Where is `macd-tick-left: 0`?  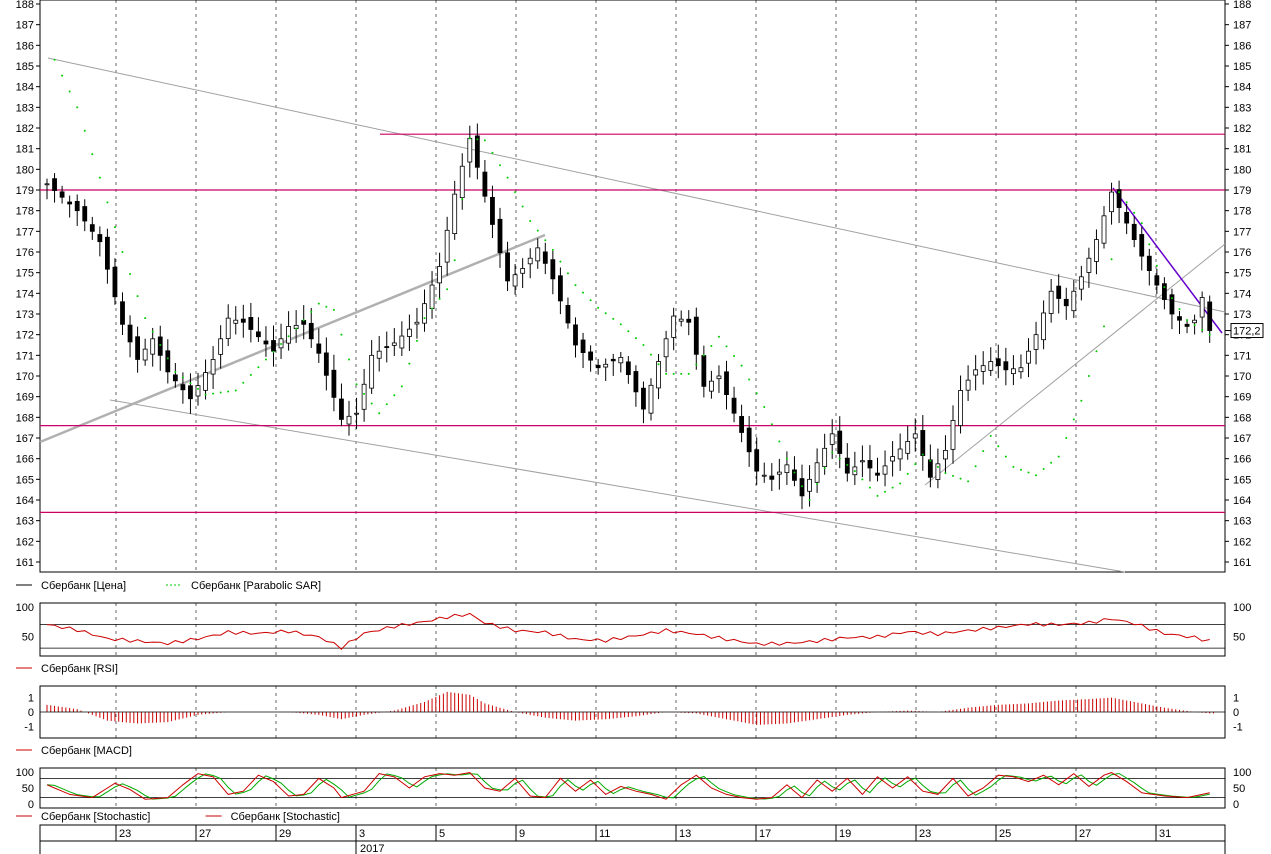 macd-tick-left: 0 is located at coordinates (31, 713).